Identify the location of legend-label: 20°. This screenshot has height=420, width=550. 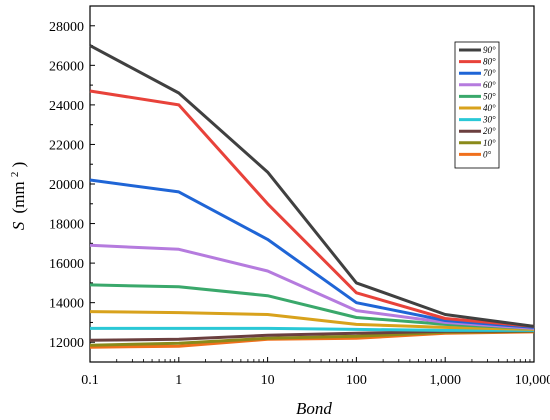
(489, 131).